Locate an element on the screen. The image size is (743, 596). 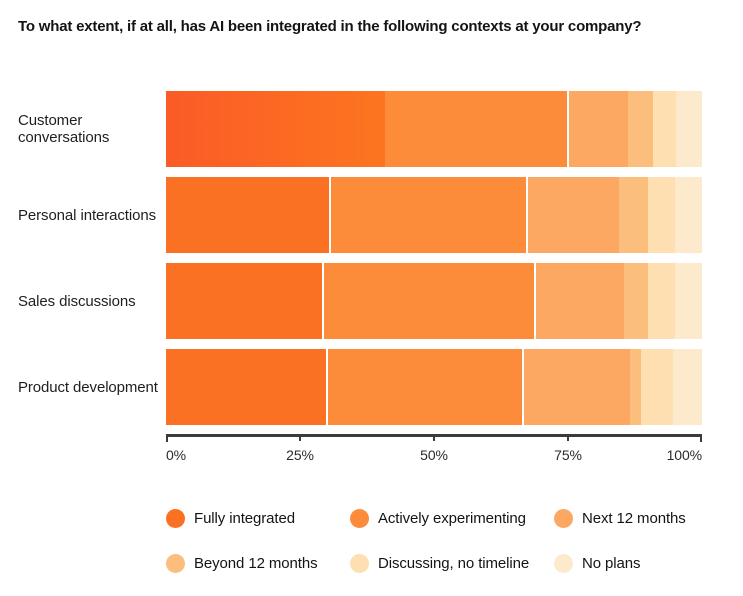
category-label: Sales discussions is located at coordinates (77, 301).